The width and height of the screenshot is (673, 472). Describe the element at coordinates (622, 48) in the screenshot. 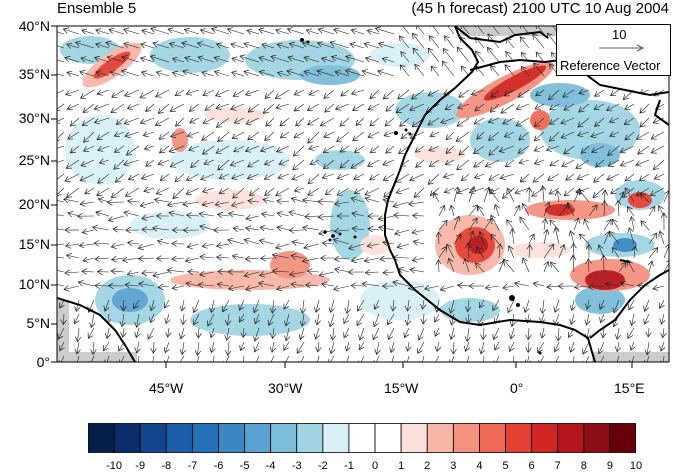

I see `reference-arrow-icon` at that location.